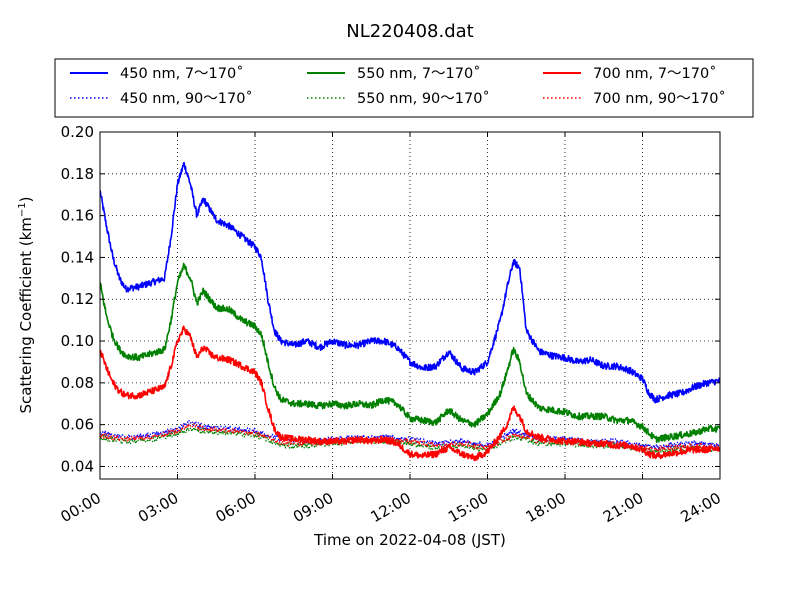 The height and width of the screenshot is (600, 800). Describe the element at coordinates (313, 507) in the screenshot. I see `x-tick-label: 09:00` at that location.